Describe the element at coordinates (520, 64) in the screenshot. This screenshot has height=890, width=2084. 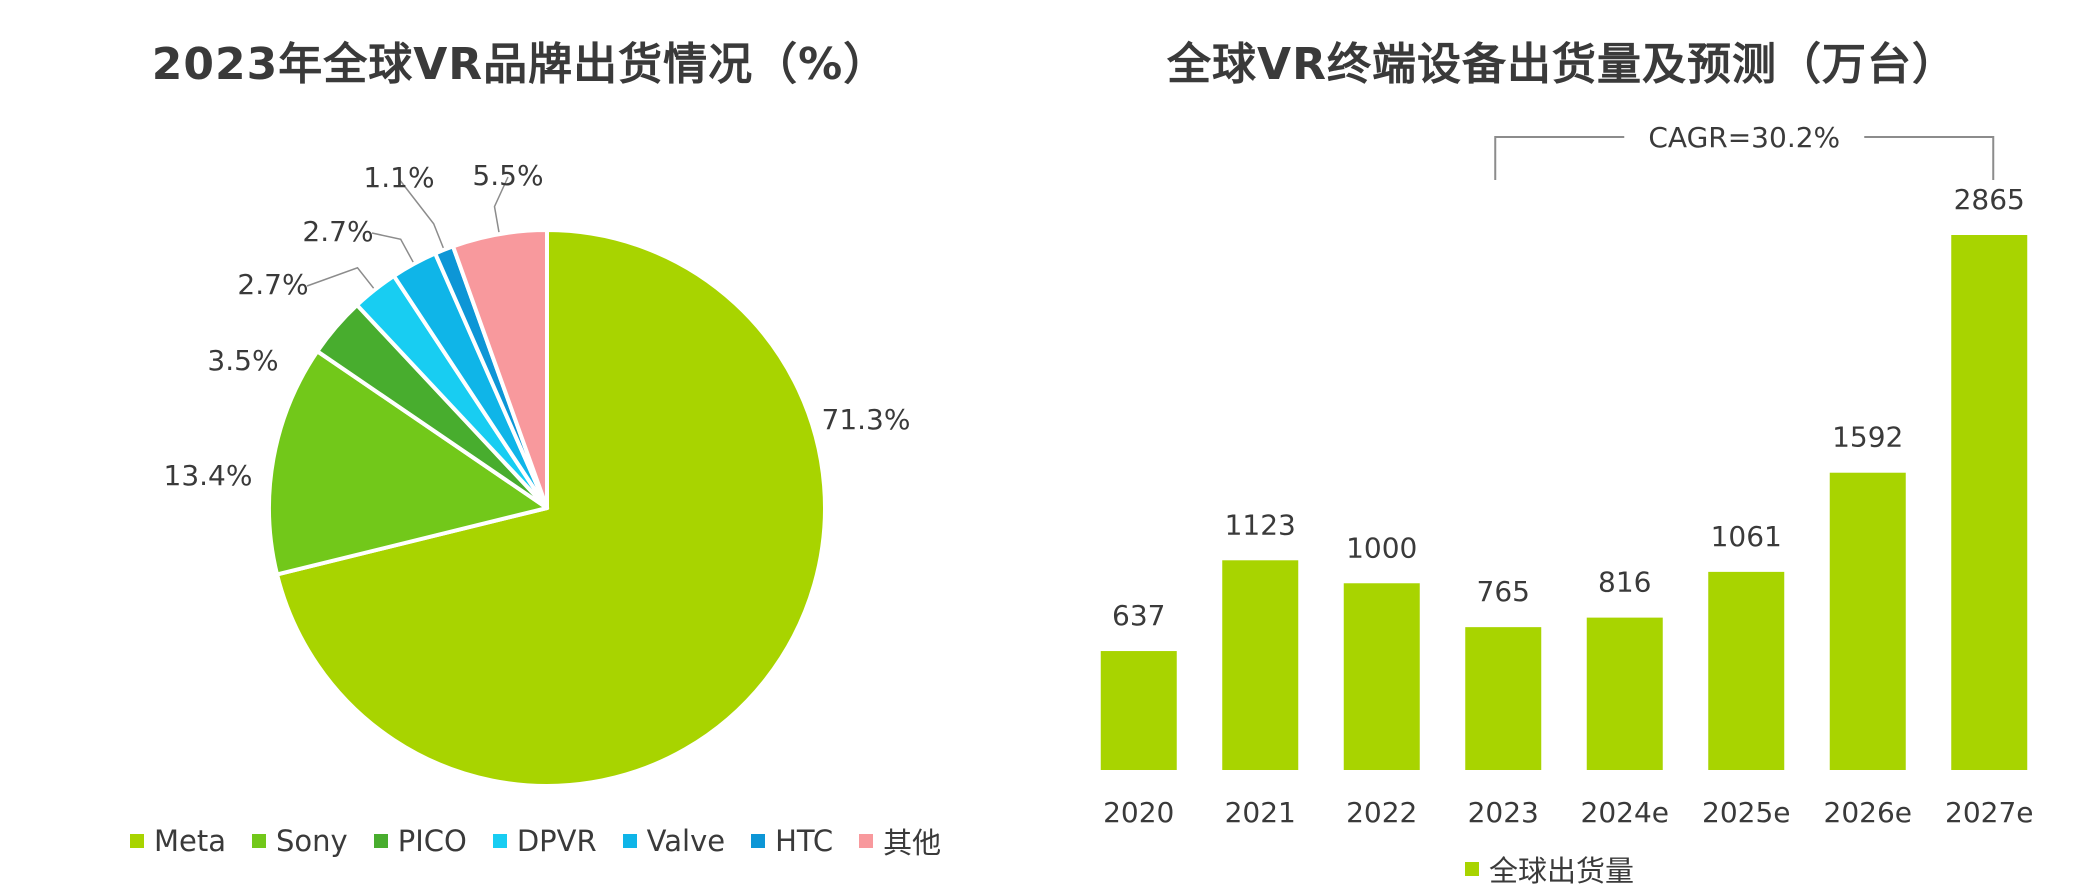
I see `pie-chart-title: 2023年全球VR品牌出货情况（%）` at that location.